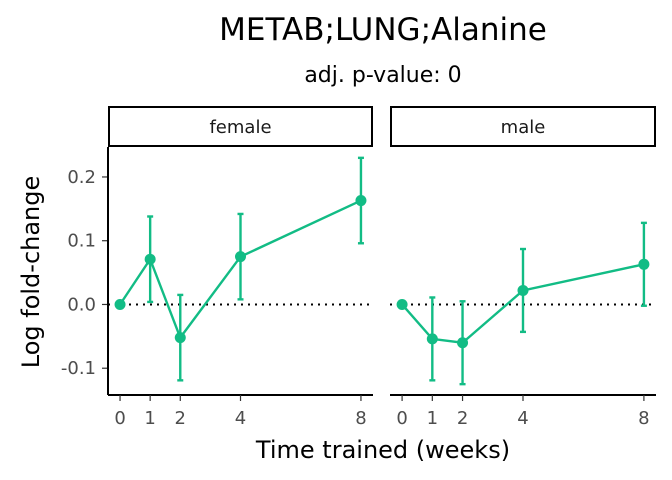  Describe the element at coordinates (382, 450) in the screenshot. I see `x-axis-title: Time trained (weeks)` at that location.